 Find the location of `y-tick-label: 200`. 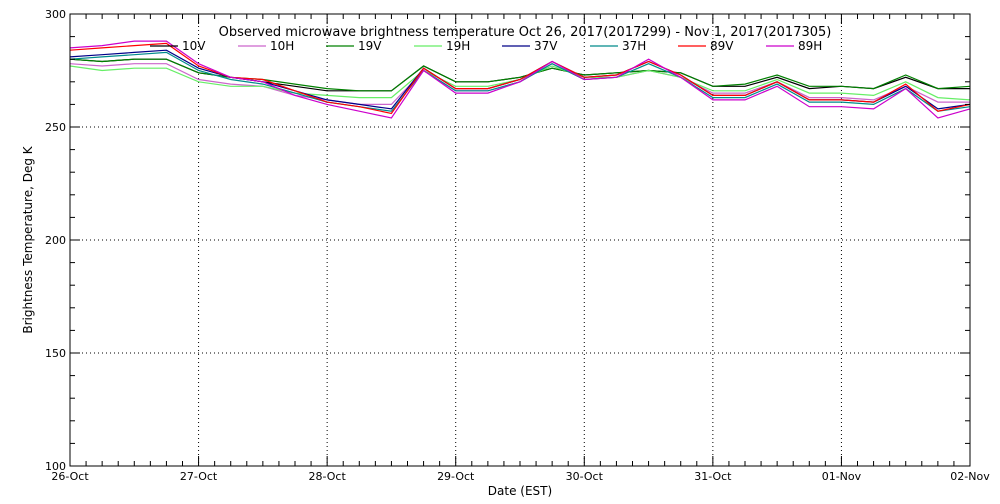

y-tick-label: 200 is located at coordinates (55, 240).